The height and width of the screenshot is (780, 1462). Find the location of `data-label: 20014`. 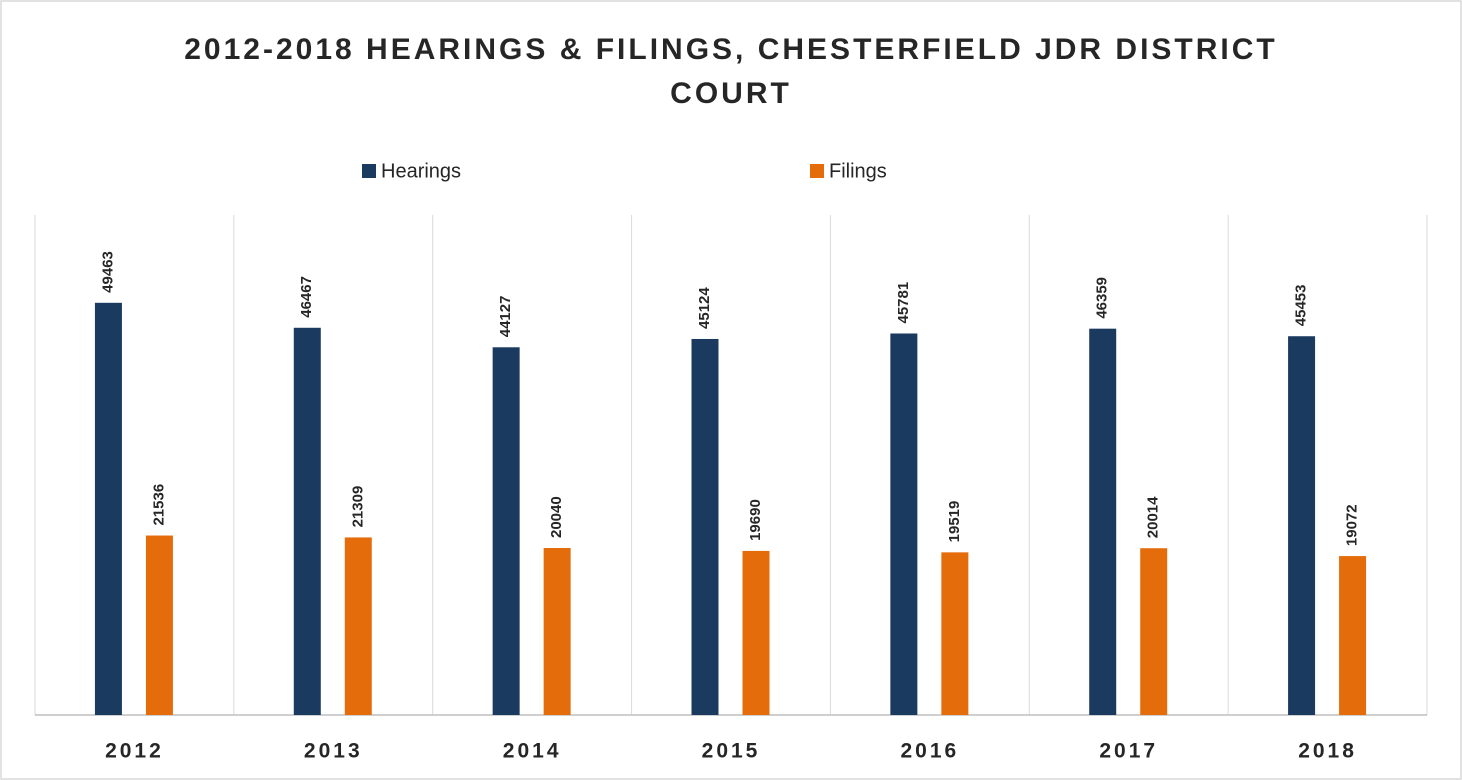

data-label: 20014 is located at coordinates (1153, 517).